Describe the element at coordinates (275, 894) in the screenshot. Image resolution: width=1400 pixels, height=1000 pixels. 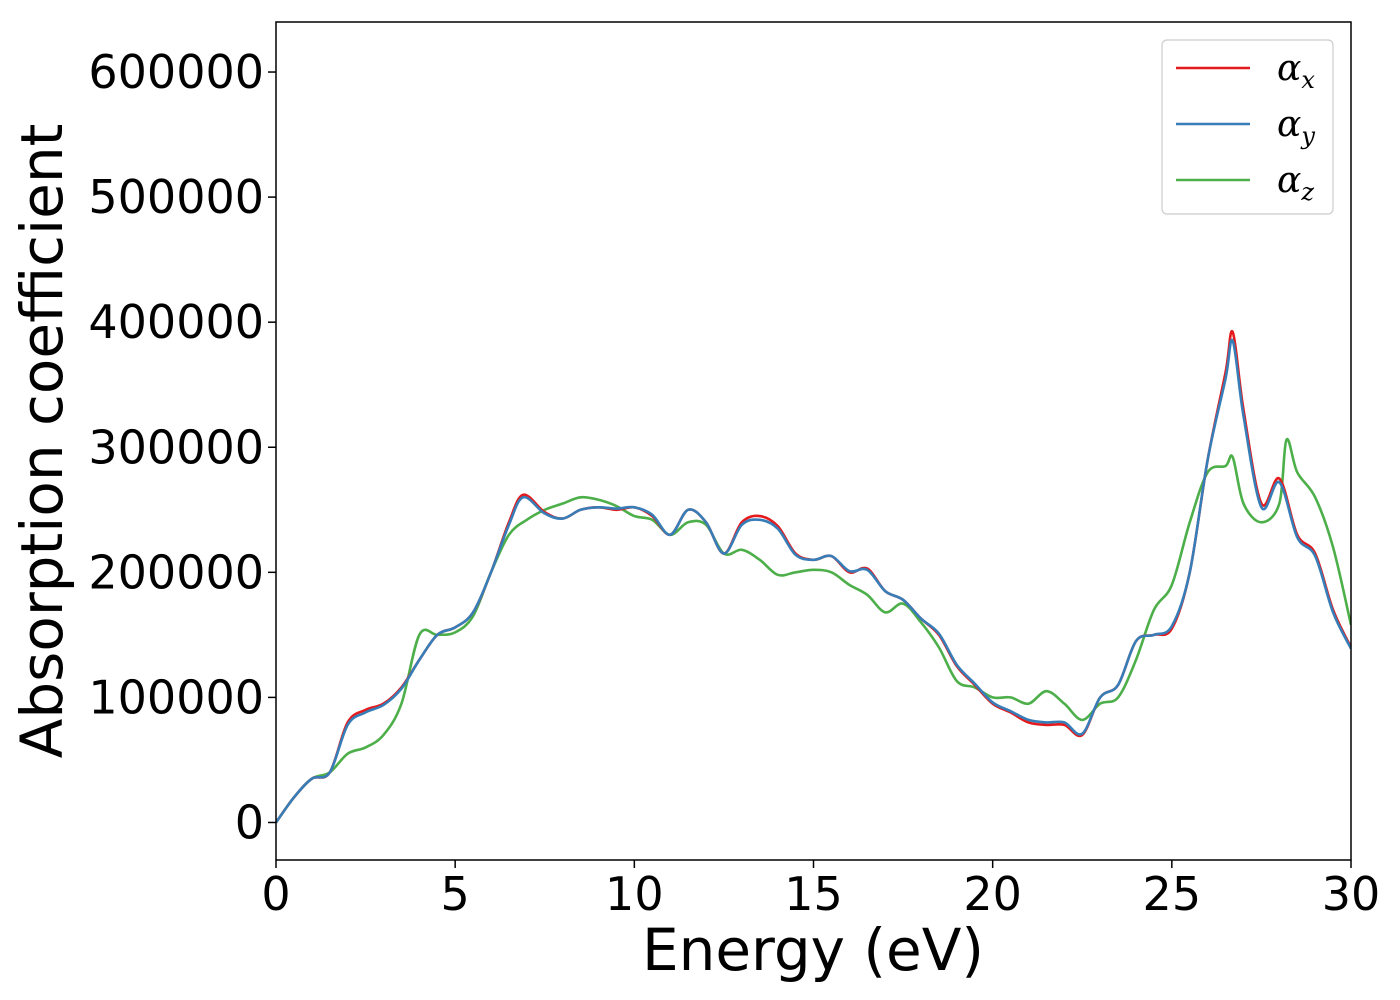
I see `x-tick-label: 0` at that location.